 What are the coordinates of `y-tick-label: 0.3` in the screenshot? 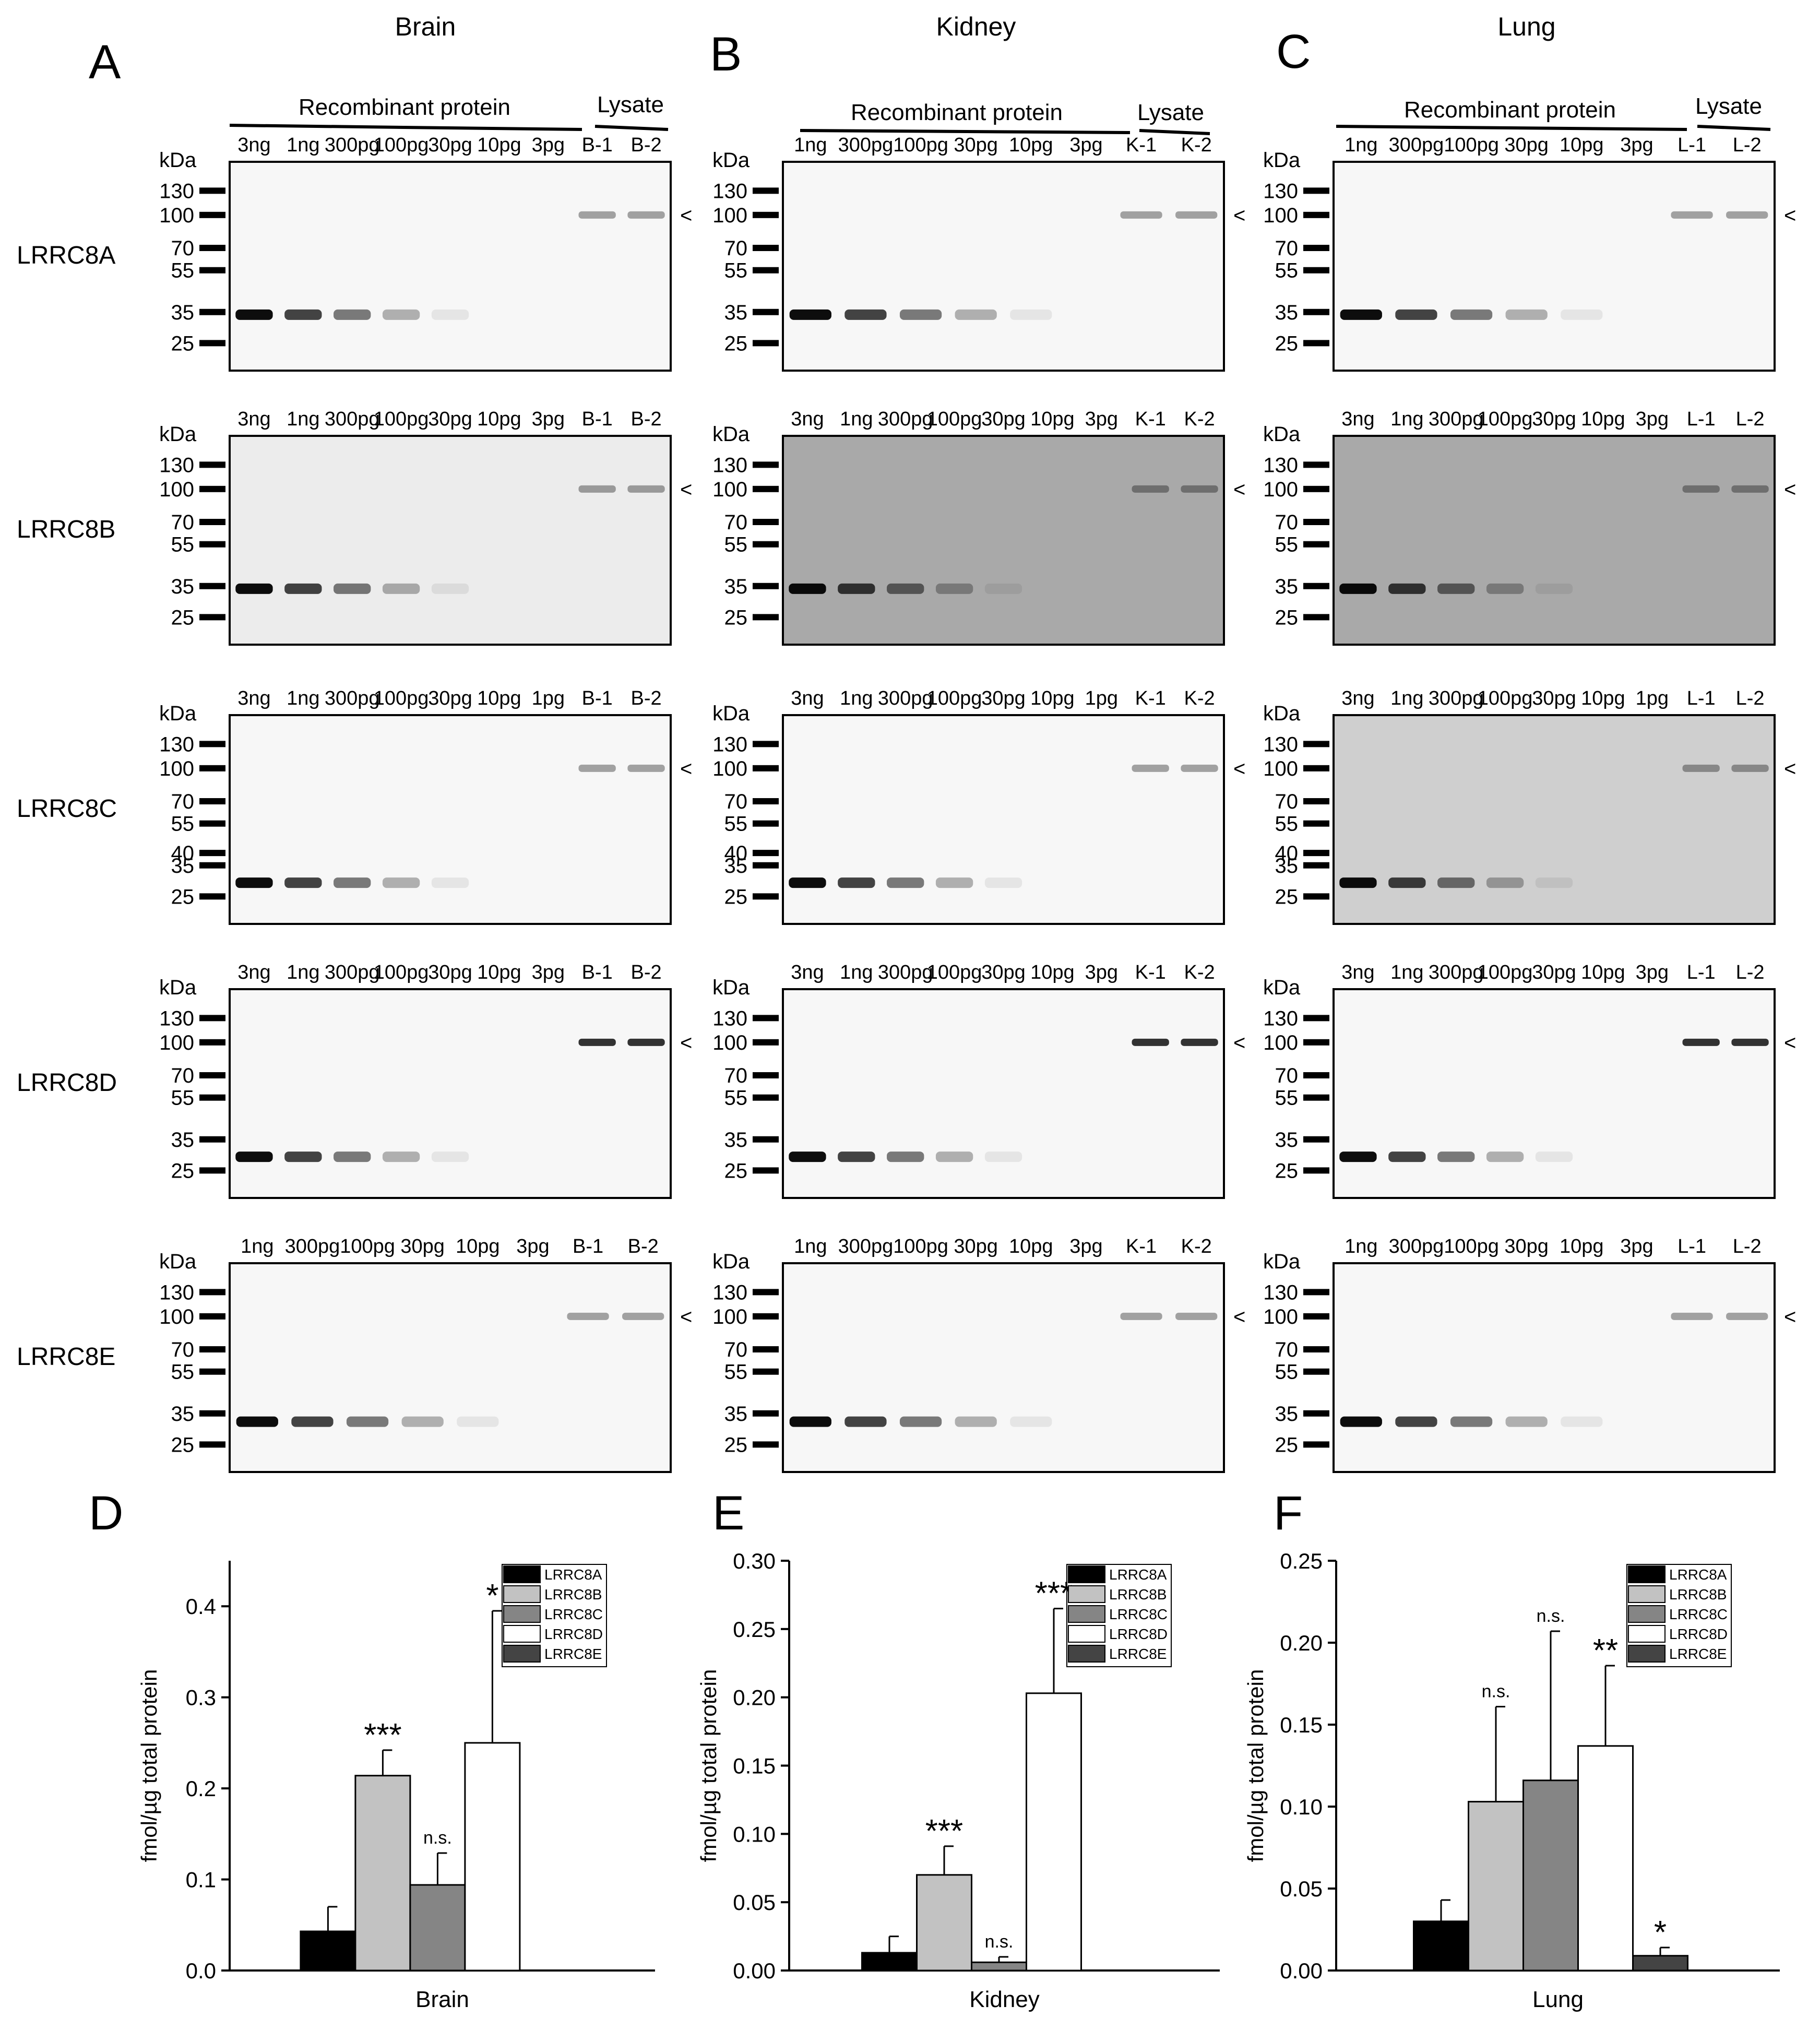 It's located at (201, 1697).